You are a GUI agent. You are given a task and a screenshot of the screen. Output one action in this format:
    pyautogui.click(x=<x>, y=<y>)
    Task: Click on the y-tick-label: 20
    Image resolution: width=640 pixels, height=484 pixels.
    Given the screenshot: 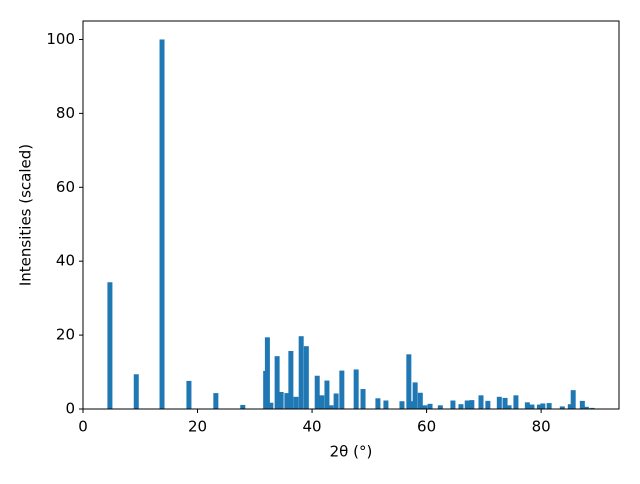 What is the action you would take?
    pyautogui.click(x=65, y=335)
    